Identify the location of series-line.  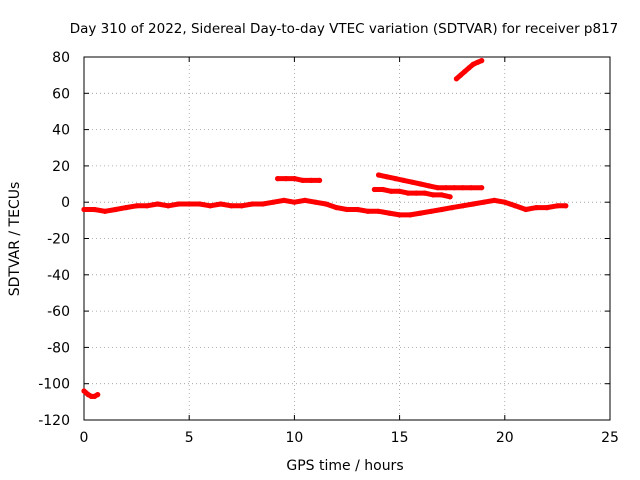
(412, 193).